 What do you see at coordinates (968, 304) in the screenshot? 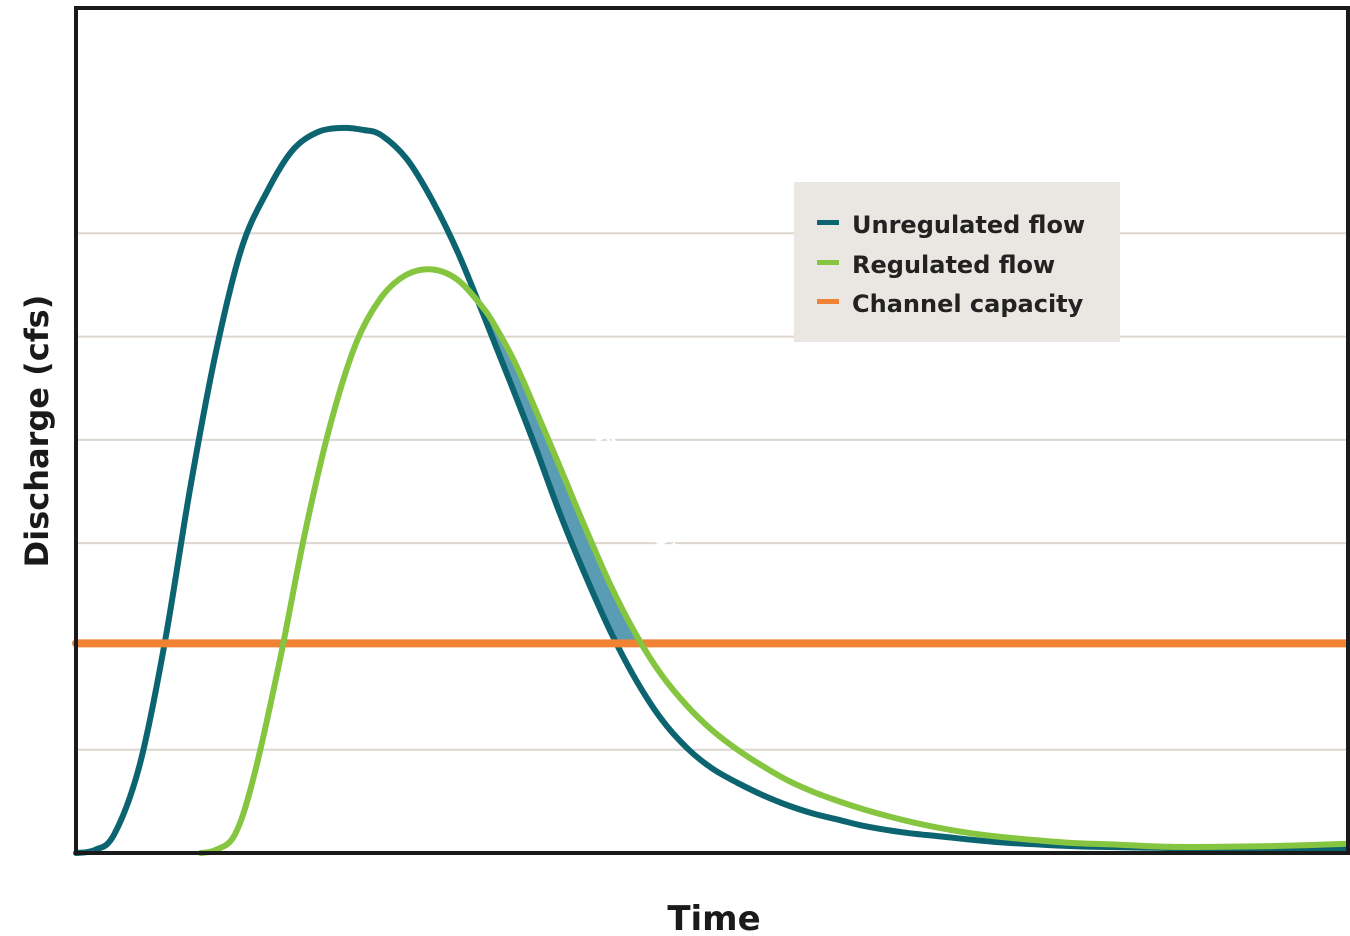
I see `legend-label-channel-capacity: Channel capacity` at bounding box center [968, 304].